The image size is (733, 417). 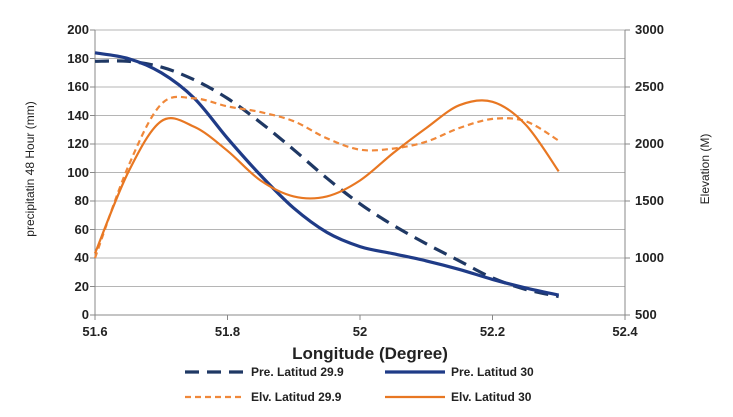 What do you see at coordinates (95, 331) in the screenshot?
I see `x-tick-label: 51.6` at bounding box center [95, 331].